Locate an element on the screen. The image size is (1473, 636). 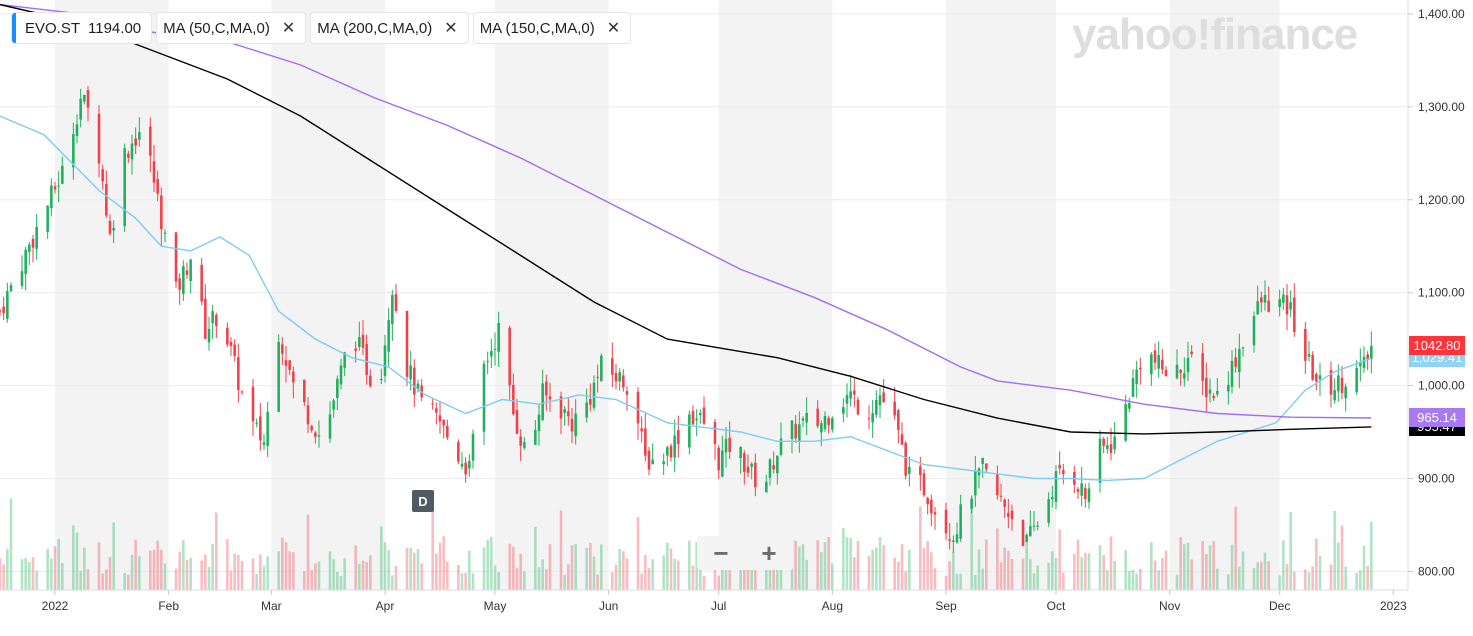
dividend-event-badge: D is located at coordinates (423, 501).